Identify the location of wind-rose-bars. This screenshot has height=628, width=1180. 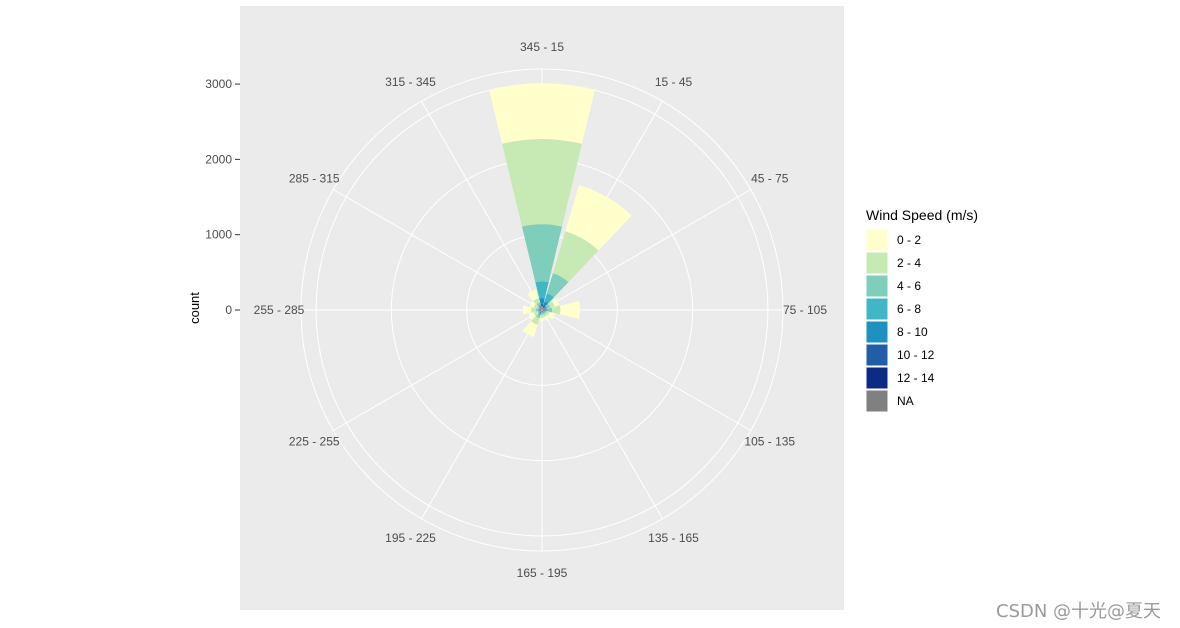
(560, 210).